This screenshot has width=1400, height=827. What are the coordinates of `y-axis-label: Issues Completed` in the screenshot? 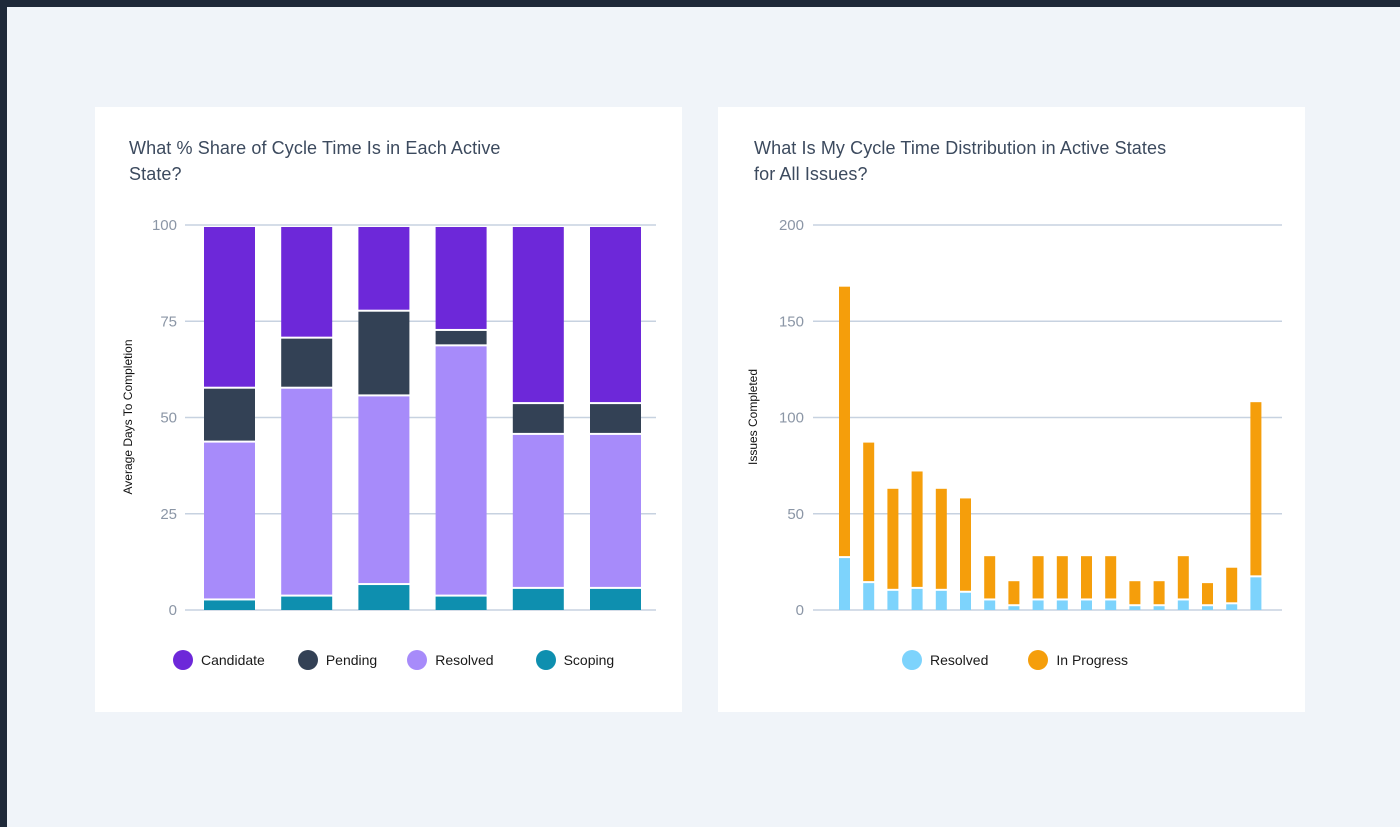 It's located at (753, 417).